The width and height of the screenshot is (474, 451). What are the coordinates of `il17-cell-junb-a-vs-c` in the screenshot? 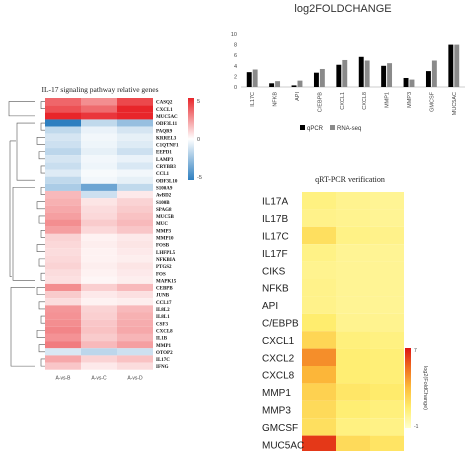 It's located at (99, 295).